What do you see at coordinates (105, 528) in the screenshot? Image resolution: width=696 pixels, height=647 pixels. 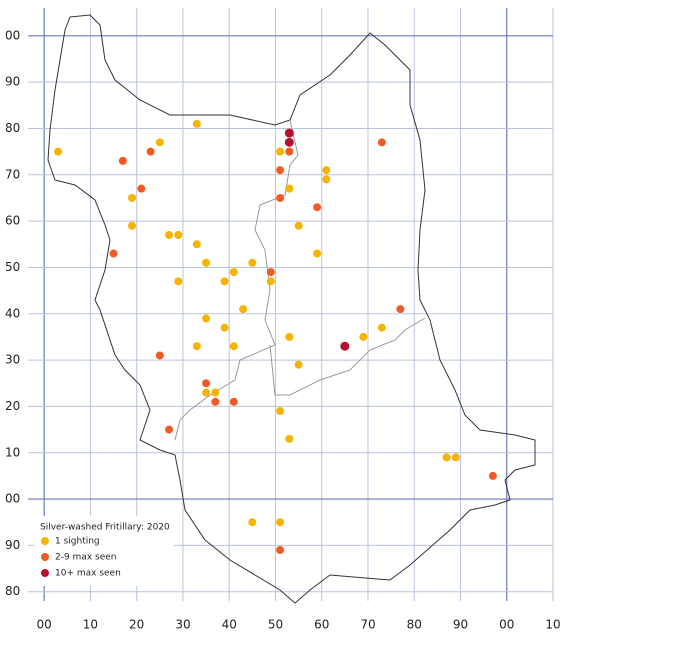 I see `legend-title: Silver-washed Fritillary: 2020` at bounding box center [105, 528].